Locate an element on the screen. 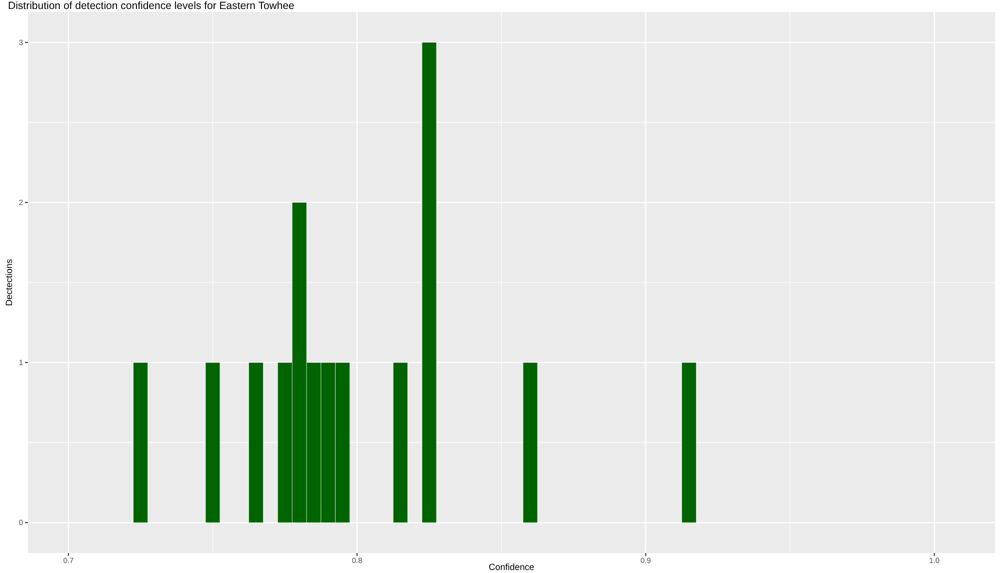 The height and width of the screenshot is (573, 1000). x-axis-title: Confidence is located at coordinates (511, 567).